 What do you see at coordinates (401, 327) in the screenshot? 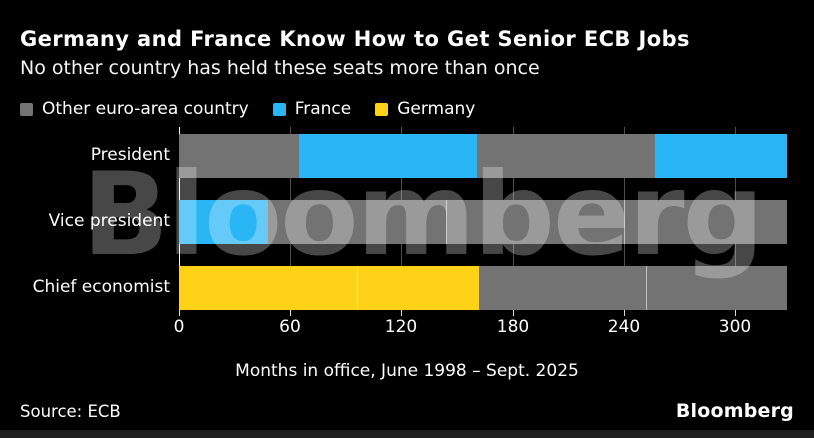
I see `x-tick-label: 120` at bounding box center [401, 327].